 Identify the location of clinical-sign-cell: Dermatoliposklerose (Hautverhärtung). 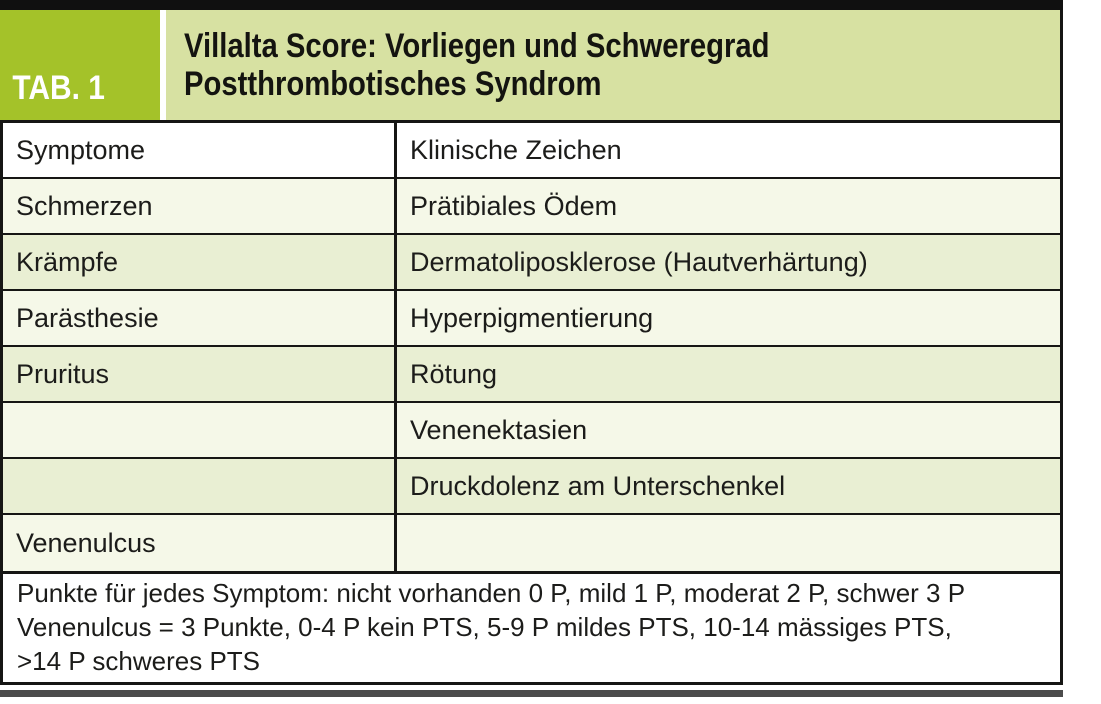
(639, 261).